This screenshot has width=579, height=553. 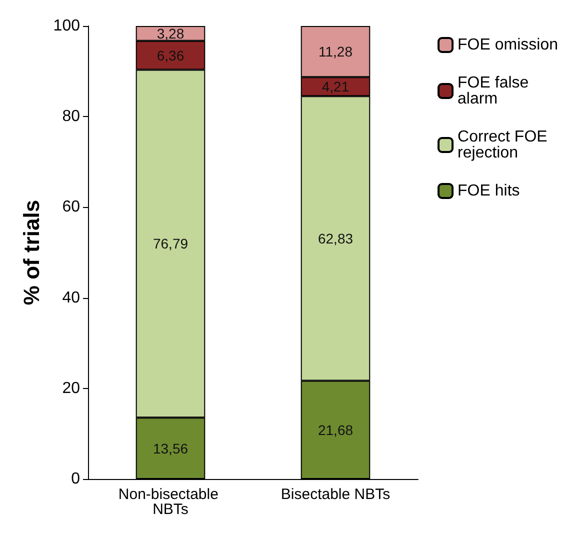 What do you see at coordinates (505, 145) in the screenshot?
I see `legend-label: Correct FOE rejection` at bounding box center [505, 145].